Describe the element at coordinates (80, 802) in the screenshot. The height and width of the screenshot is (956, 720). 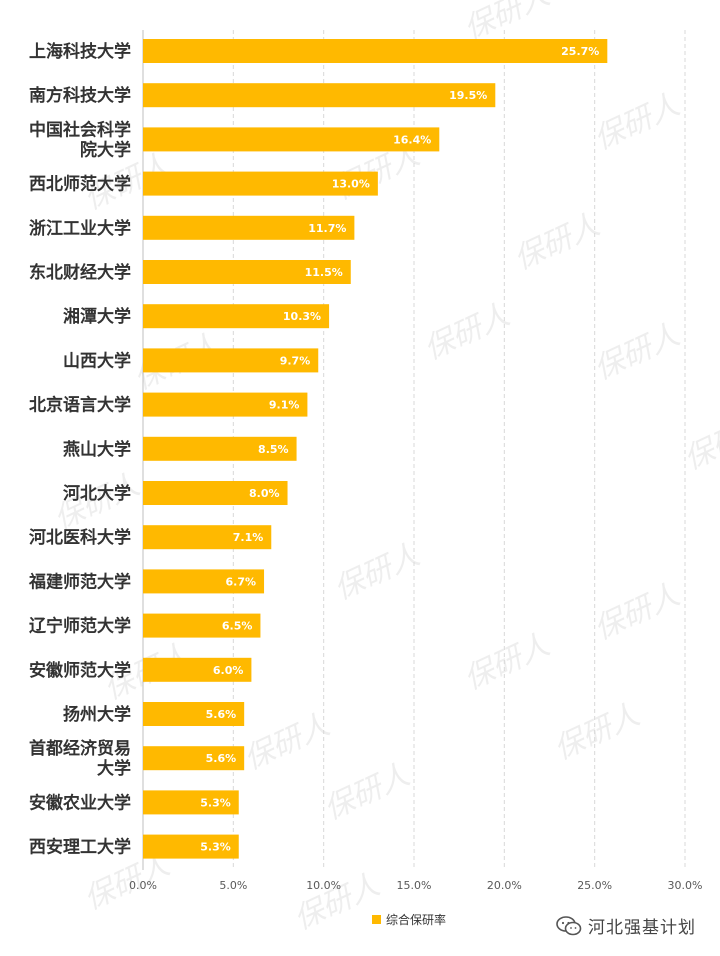
I see `category-label: 安徽农业大学` at that location.